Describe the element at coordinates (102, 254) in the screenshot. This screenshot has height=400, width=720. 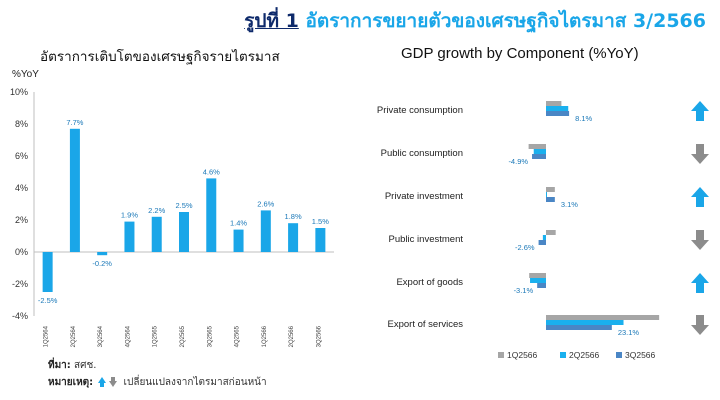
I see `bar-3Q2564` at that location.